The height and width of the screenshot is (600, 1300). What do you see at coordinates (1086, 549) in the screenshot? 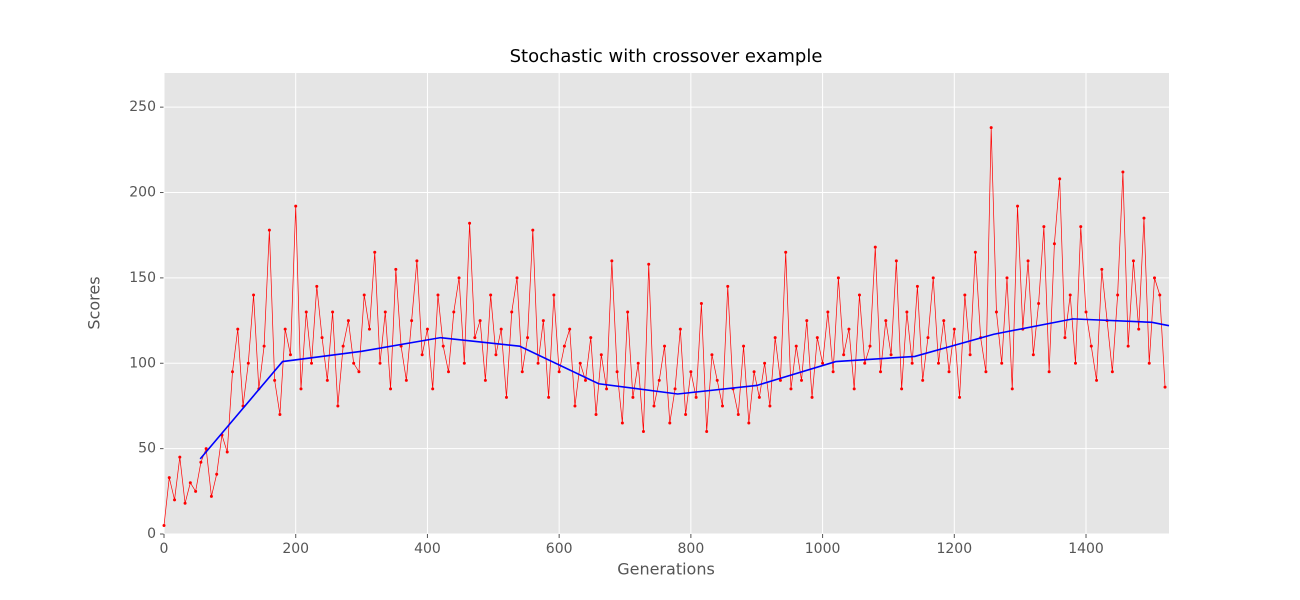
I see `x-tick-label: 1400` at bounding box center [1086, 549].